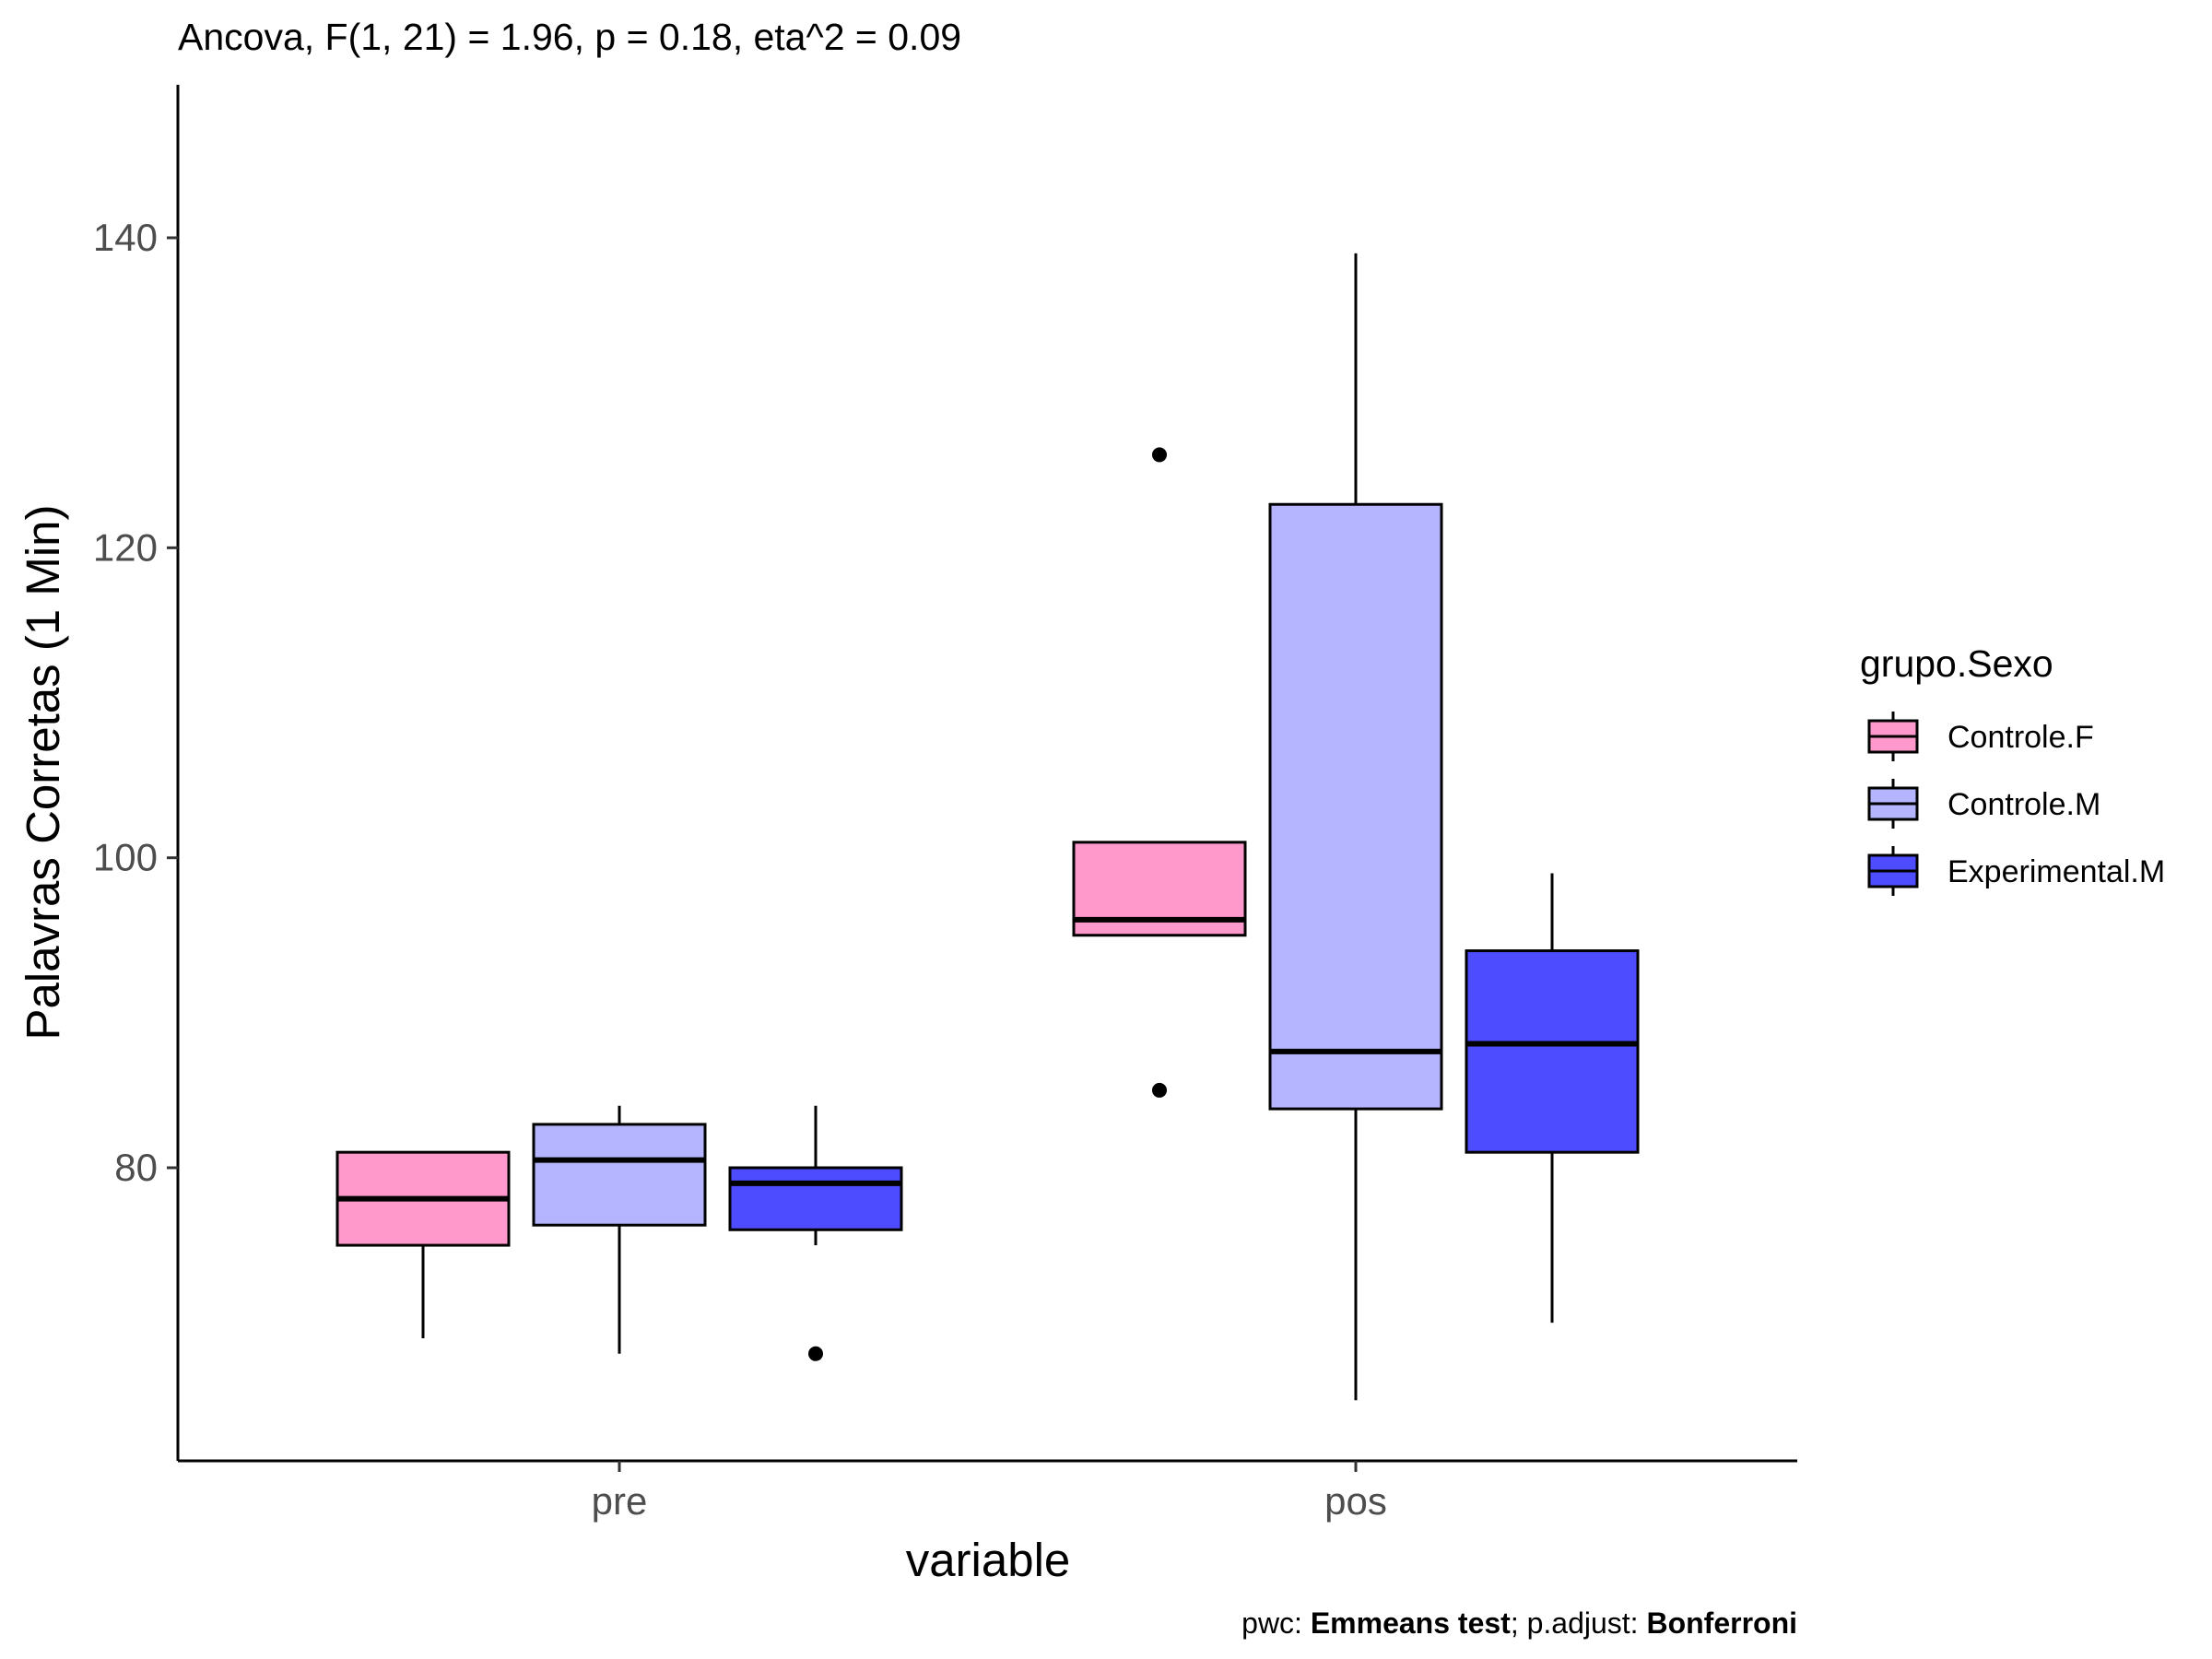  Describe the element at coordinates (1579, 1623) in the screenshot. I see `caption-middle: ; p.adjust:` at that location.